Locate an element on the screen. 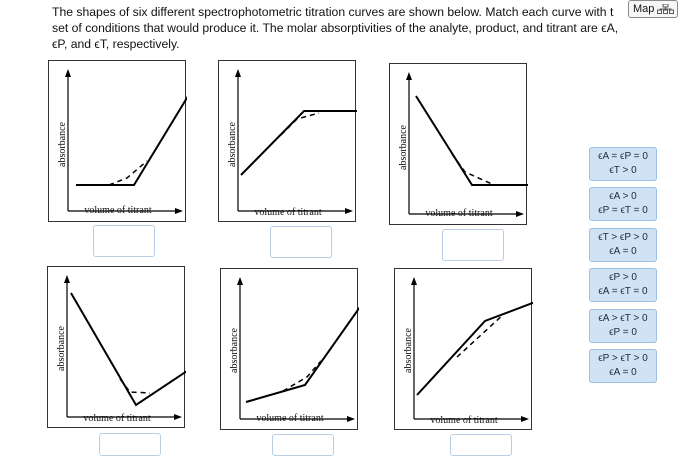 The image size is (682, 456). choice-line-1: ϵA > ϵT > 0 is located at coordinates (623, 318).